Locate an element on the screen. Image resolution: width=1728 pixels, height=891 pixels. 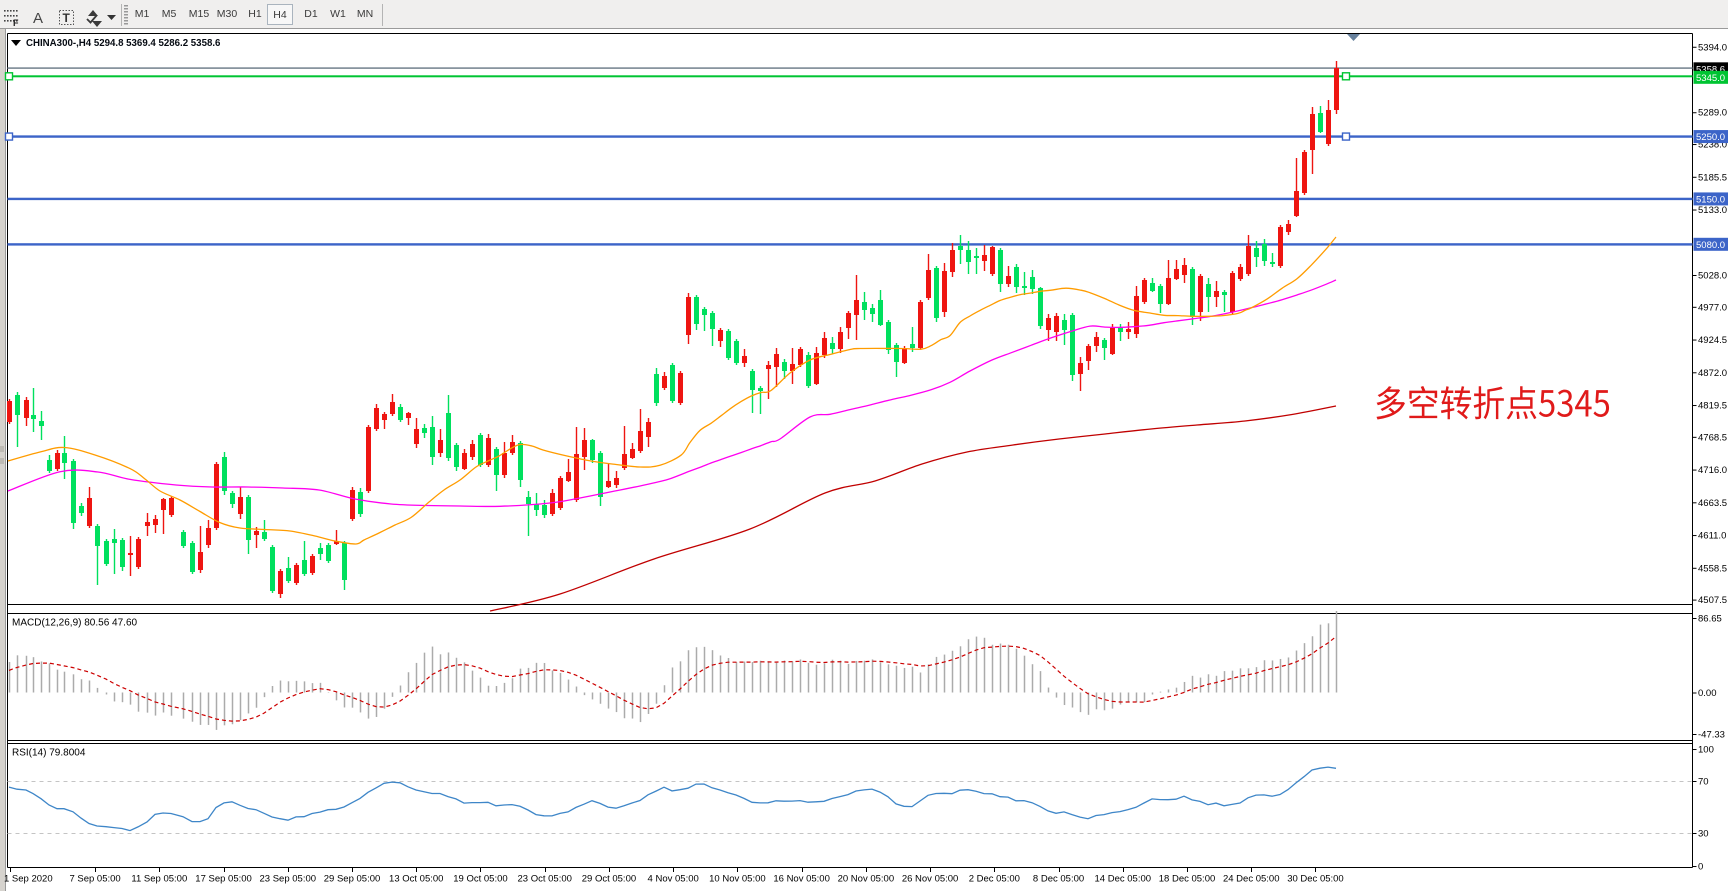
svg-text: 4611.0 is located at coordinates (1712, 536).